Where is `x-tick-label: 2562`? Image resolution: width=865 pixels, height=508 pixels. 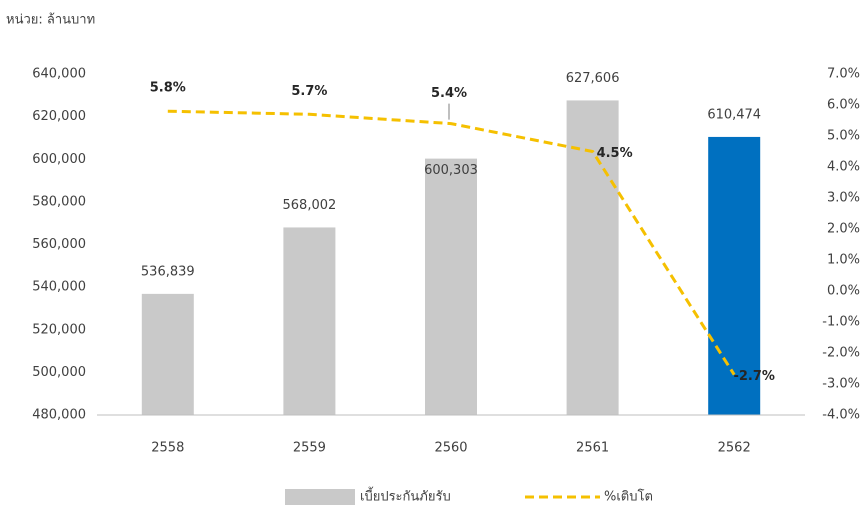 x-tick-label: 2562 is located at coordinates (734, 448).